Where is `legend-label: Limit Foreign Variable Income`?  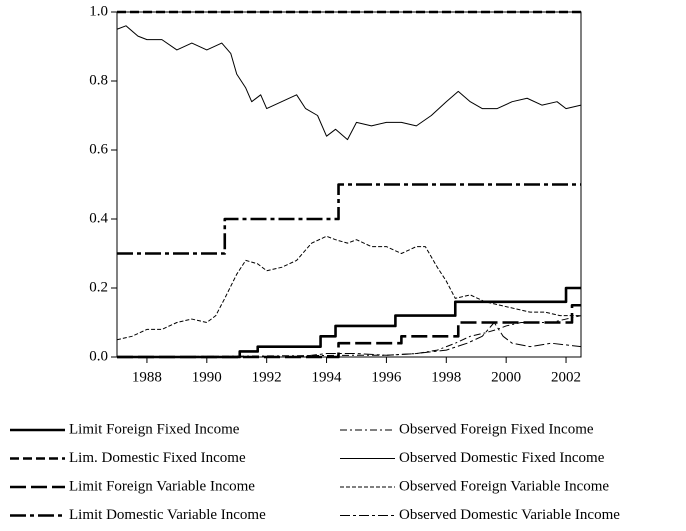
legend-label: Limit Foreign Variable Income is located at coordinates (162, 486).